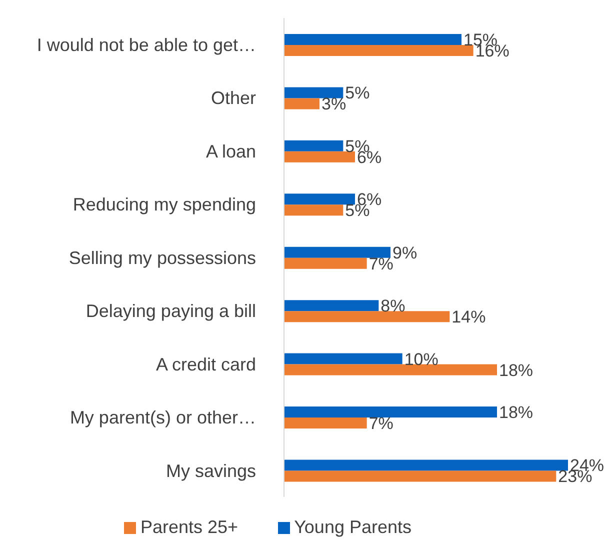 This screenshot has height=552, width=608. Describe the element at coordinates (357, 93) in the screenshot. I see `data-label: 5%` at that location.